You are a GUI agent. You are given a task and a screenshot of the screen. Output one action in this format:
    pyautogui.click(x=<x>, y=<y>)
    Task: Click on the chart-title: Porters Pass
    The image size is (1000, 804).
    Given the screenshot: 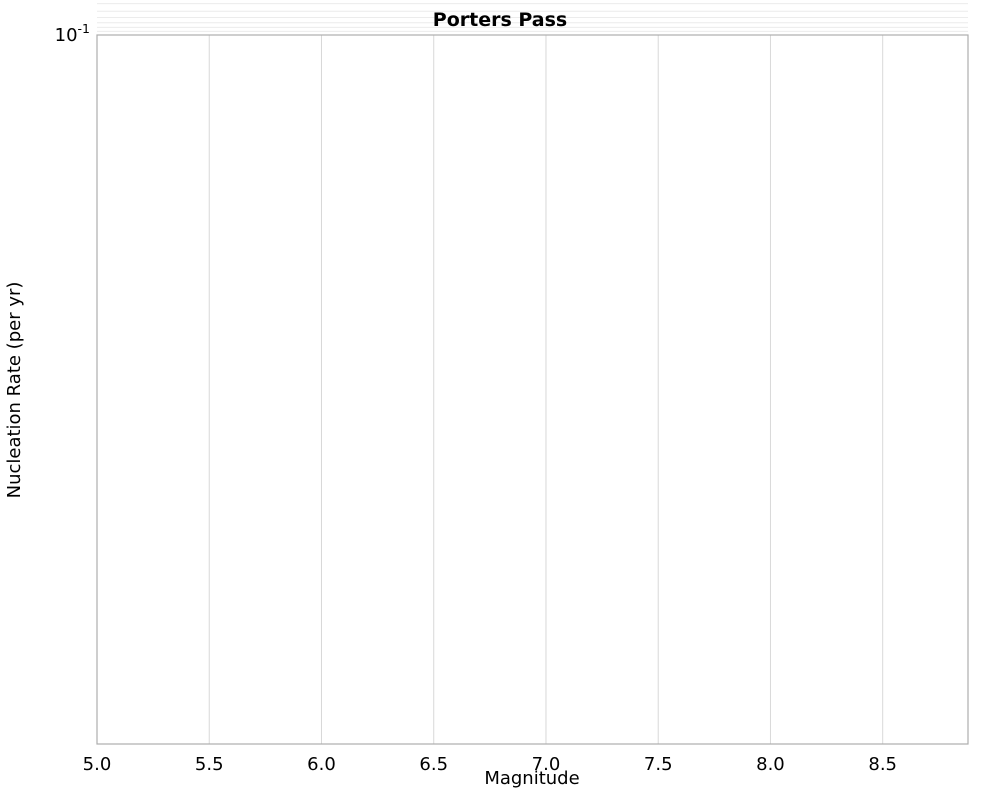 What is the action you would take?
    pyautogui.click(x=500, y=20)
    